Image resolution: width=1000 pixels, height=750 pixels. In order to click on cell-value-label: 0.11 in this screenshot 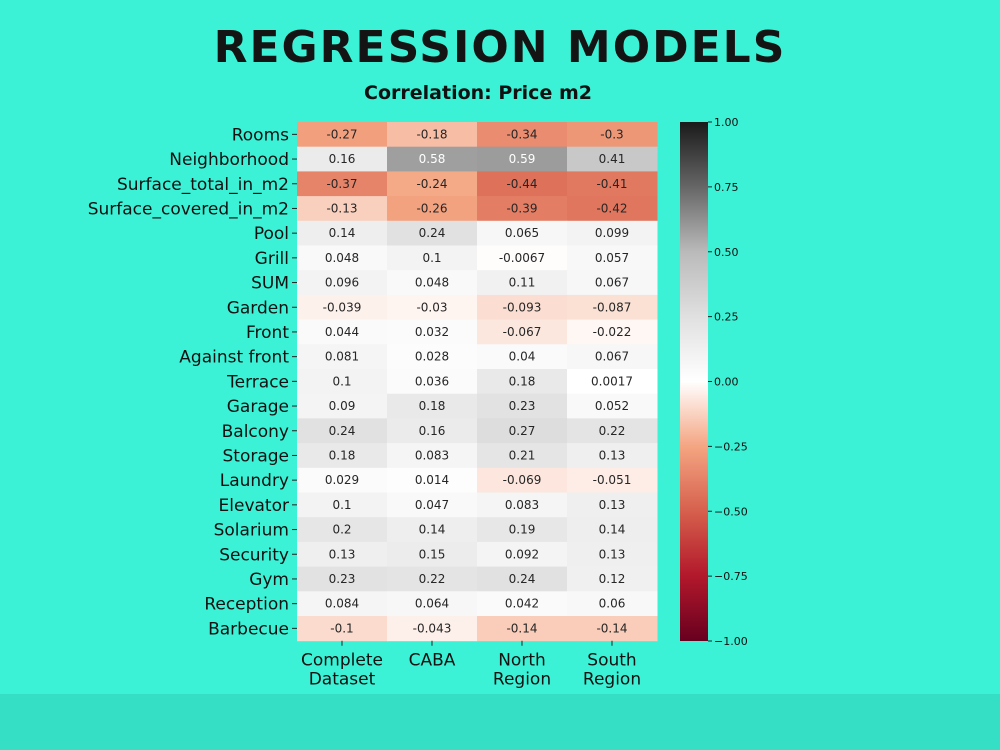, I will do `click(522, 283)`.